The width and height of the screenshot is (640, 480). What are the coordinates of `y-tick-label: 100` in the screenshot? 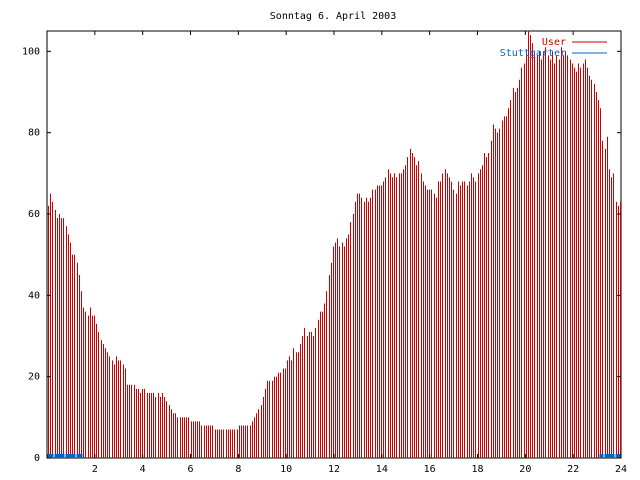 It's located at (31, 51).